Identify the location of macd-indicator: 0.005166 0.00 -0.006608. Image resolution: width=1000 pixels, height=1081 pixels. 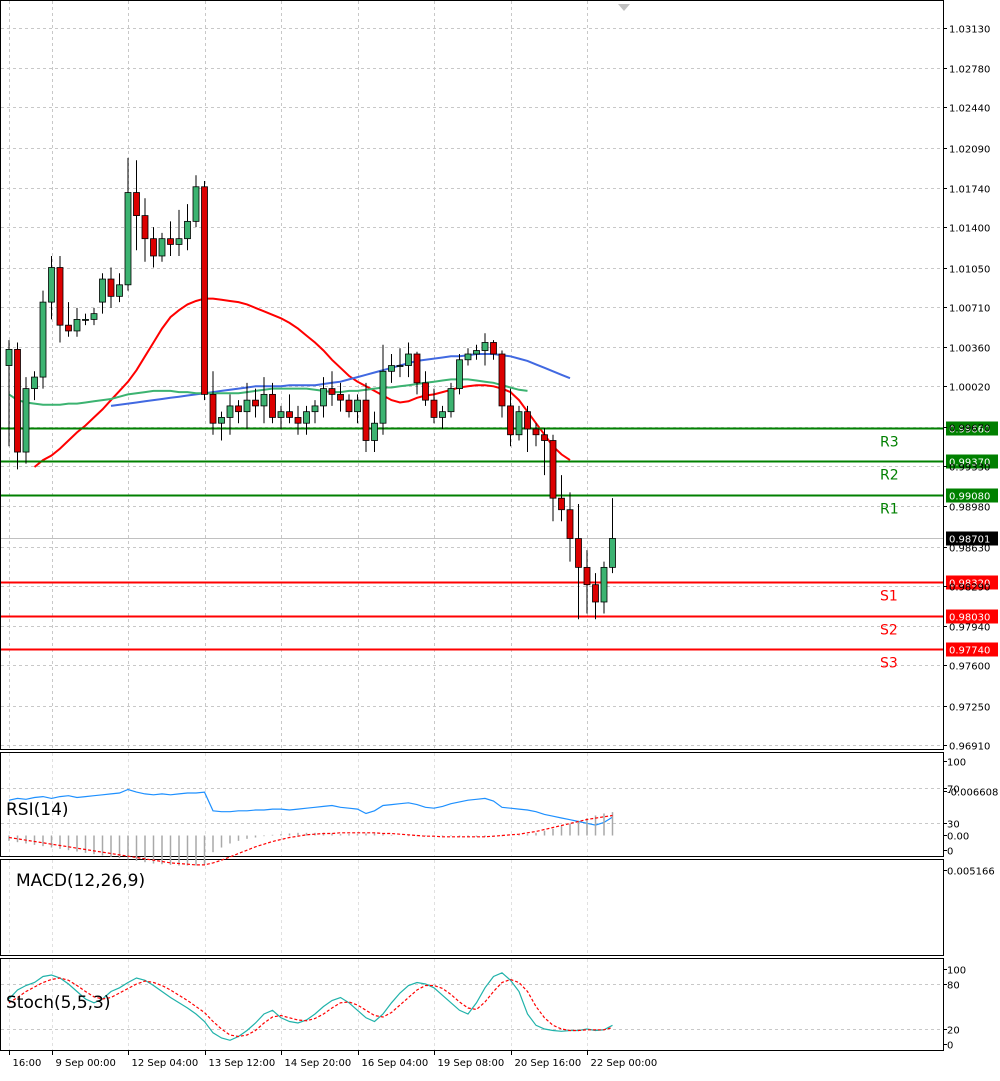
(503, 833).